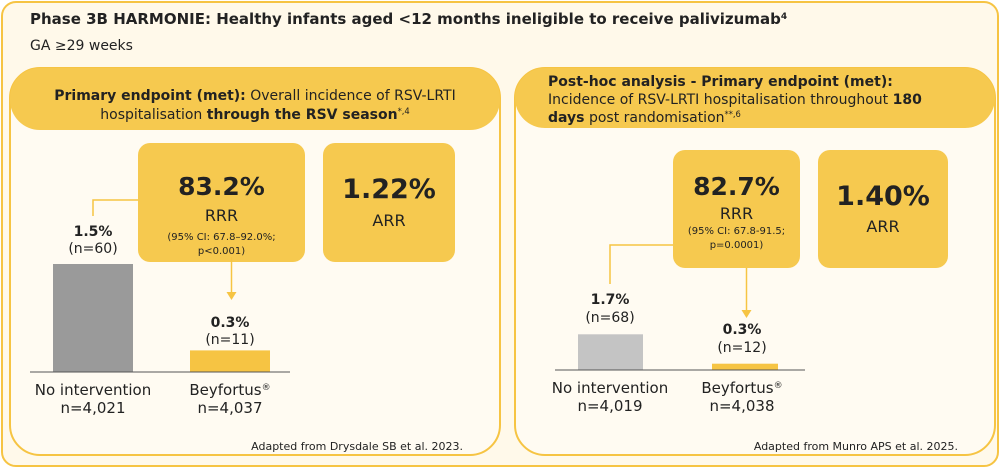  What do you see at coordinates (221, 251) in the screenshot?
I see `rrr-ci: p<0.001)` at bounding box center [221, 251].